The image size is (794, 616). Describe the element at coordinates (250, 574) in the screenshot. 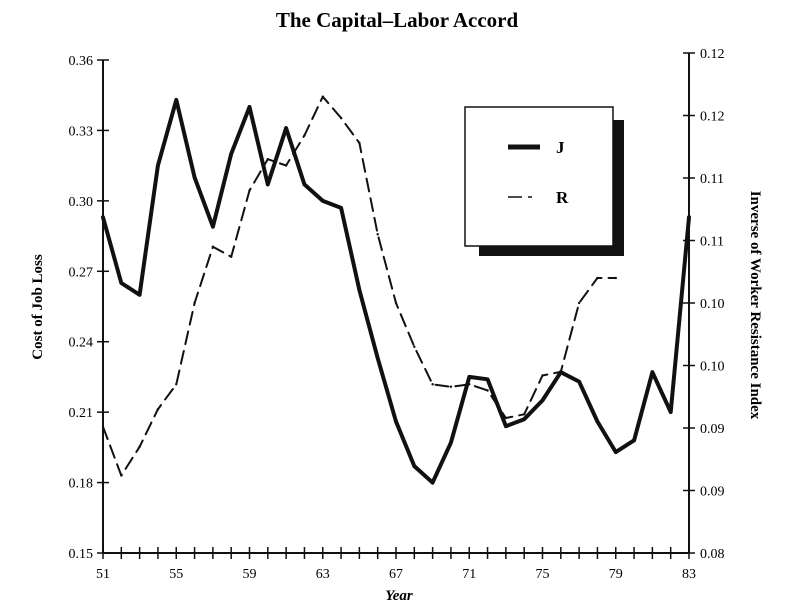

I see `x-tick-label: 59` at that location.